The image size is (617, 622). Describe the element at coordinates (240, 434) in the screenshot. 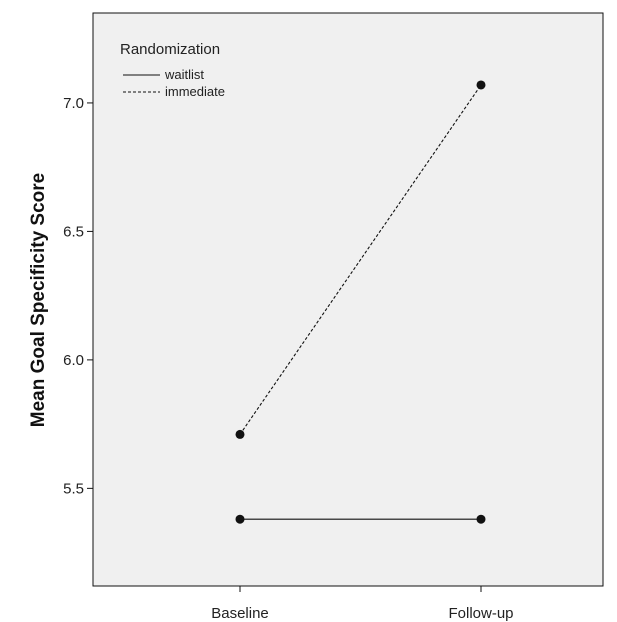

I see `data-point-immediate-baseline` at that location.